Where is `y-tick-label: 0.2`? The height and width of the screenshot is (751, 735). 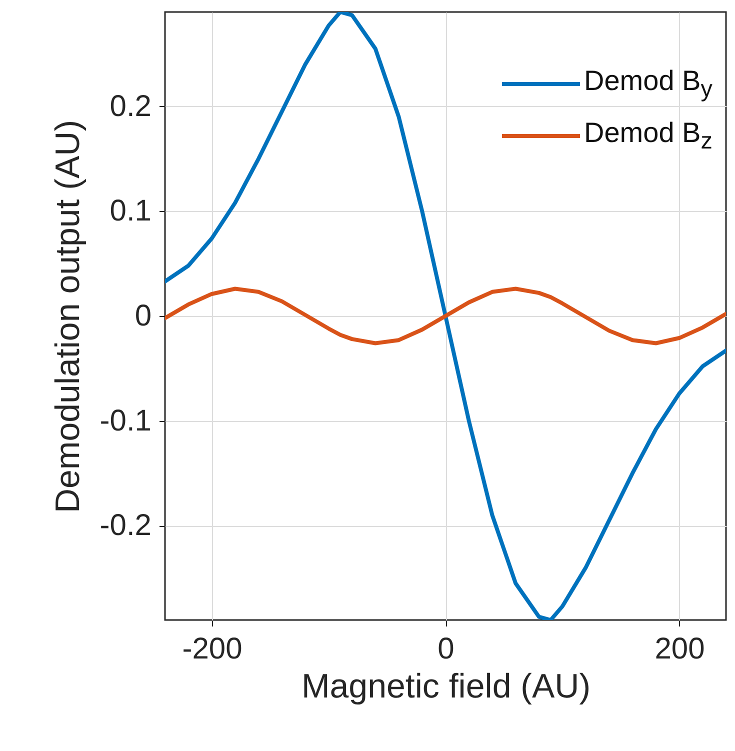 y-tick-label: 0.2 is located at coordinates (131, 106).